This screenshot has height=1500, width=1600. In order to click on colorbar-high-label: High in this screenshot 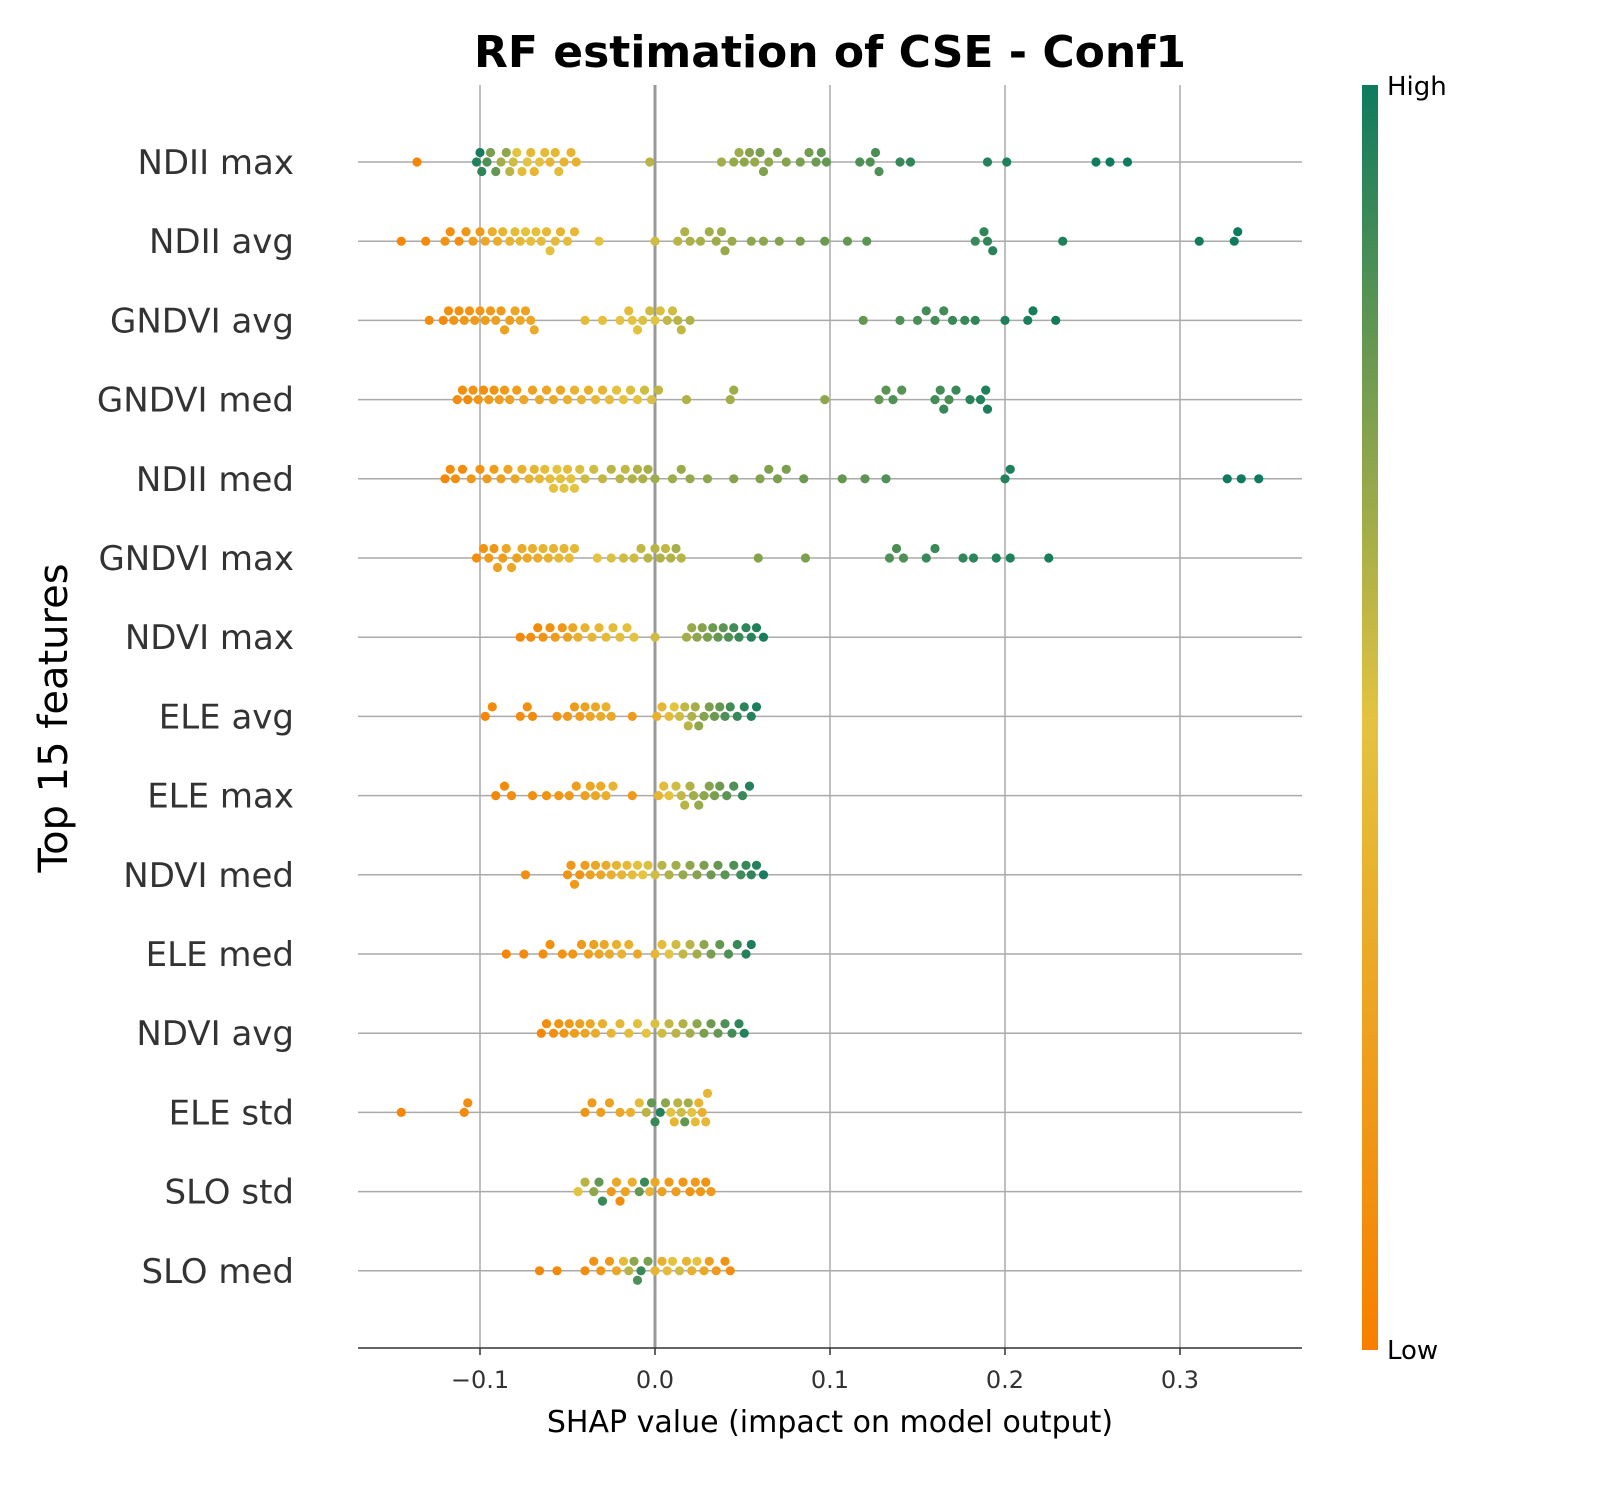, I will do `click(1417, 87)`.